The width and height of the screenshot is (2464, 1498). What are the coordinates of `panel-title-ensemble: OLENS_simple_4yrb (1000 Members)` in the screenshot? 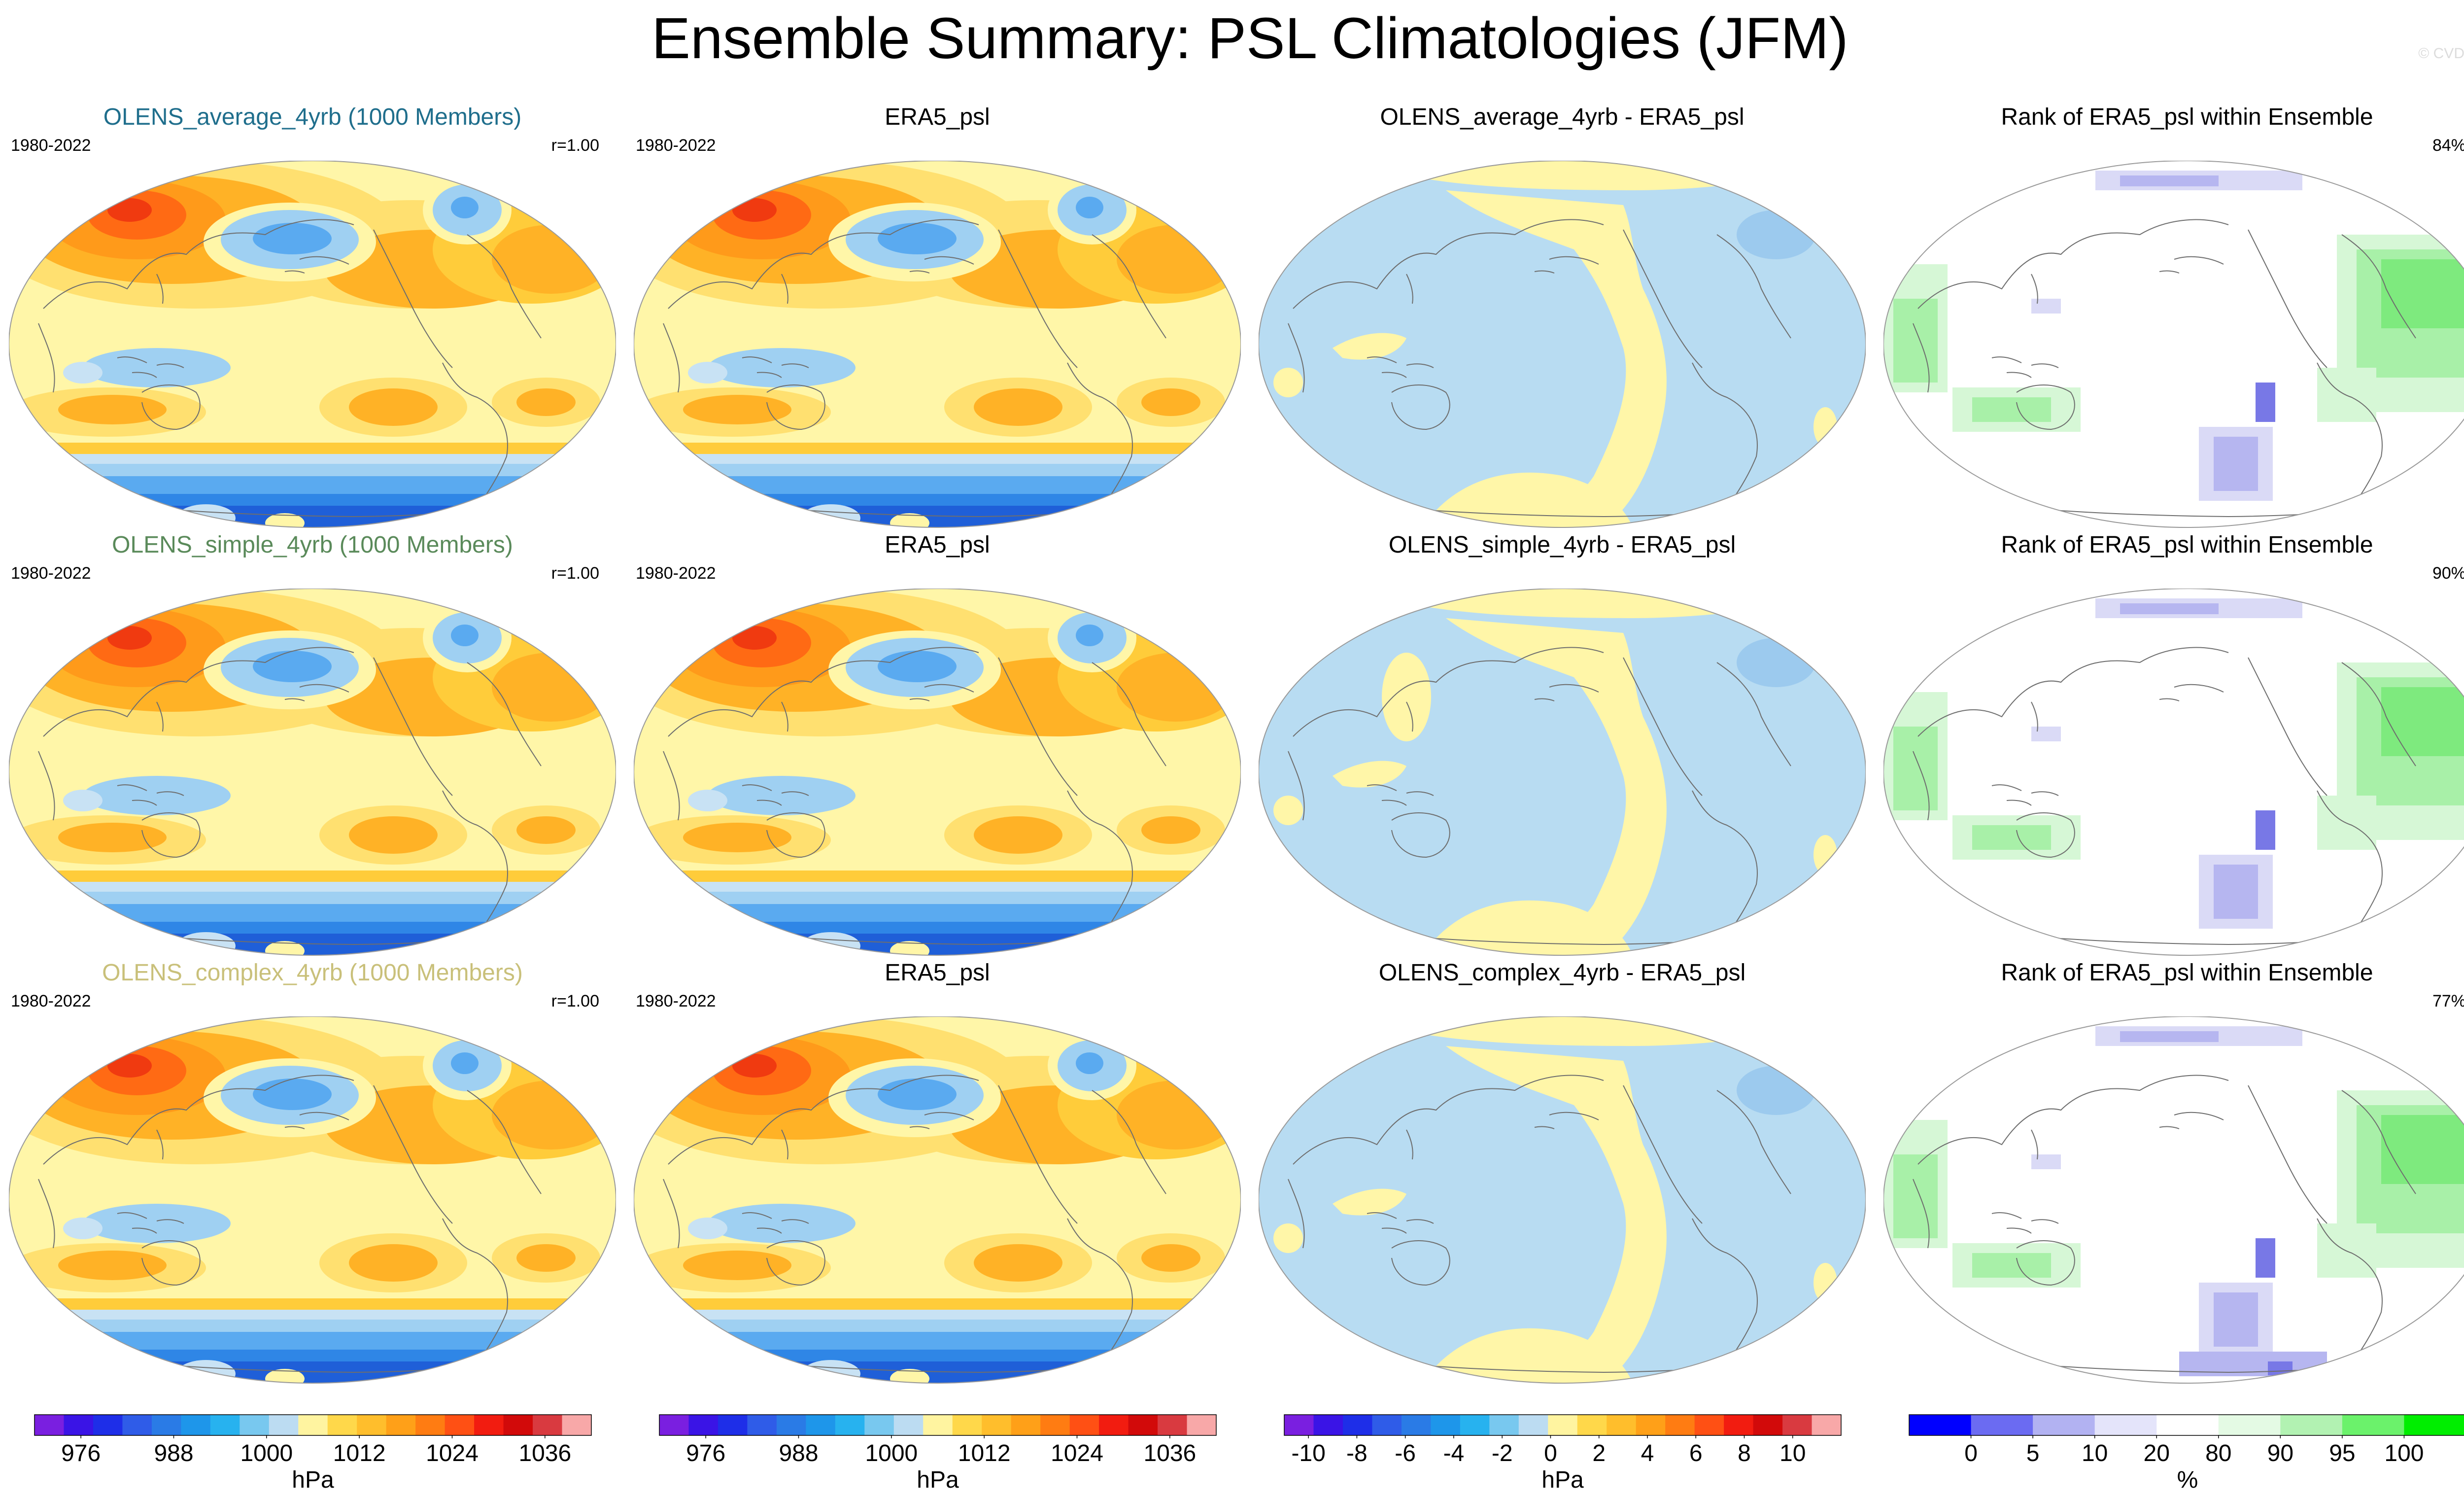 It's located at (312, 545).